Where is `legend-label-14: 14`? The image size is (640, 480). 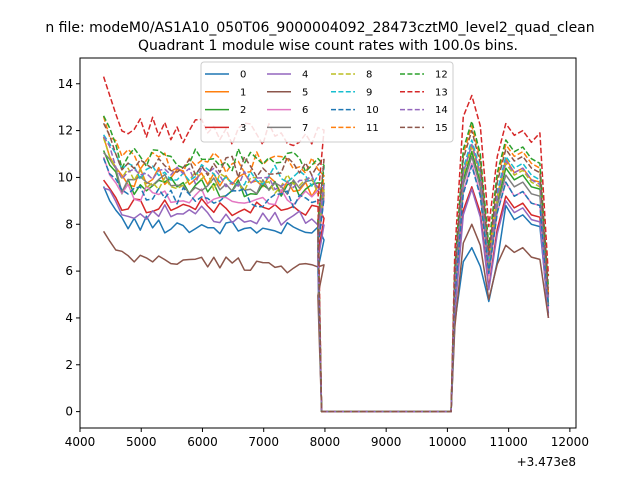
legend-label-14: 14 is located at coordinates (441, 110).